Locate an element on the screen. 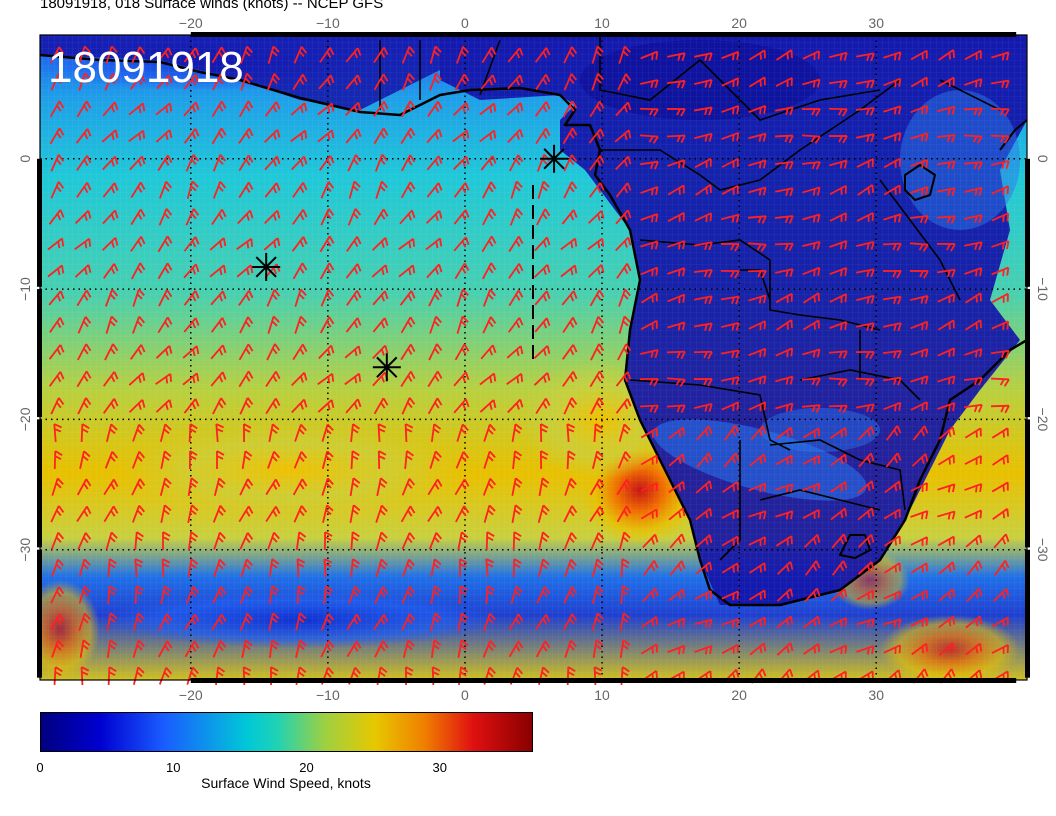 The height and width of the screenshot is (816, 1056). bottom-tick-bar is located at coordinates (260, 680).